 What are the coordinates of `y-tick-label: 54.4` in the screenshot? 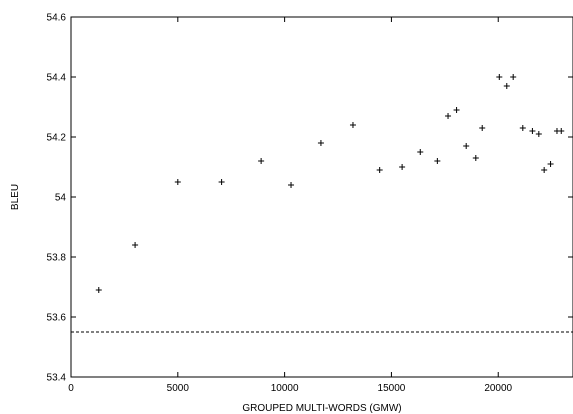 It's located at (57, 78).